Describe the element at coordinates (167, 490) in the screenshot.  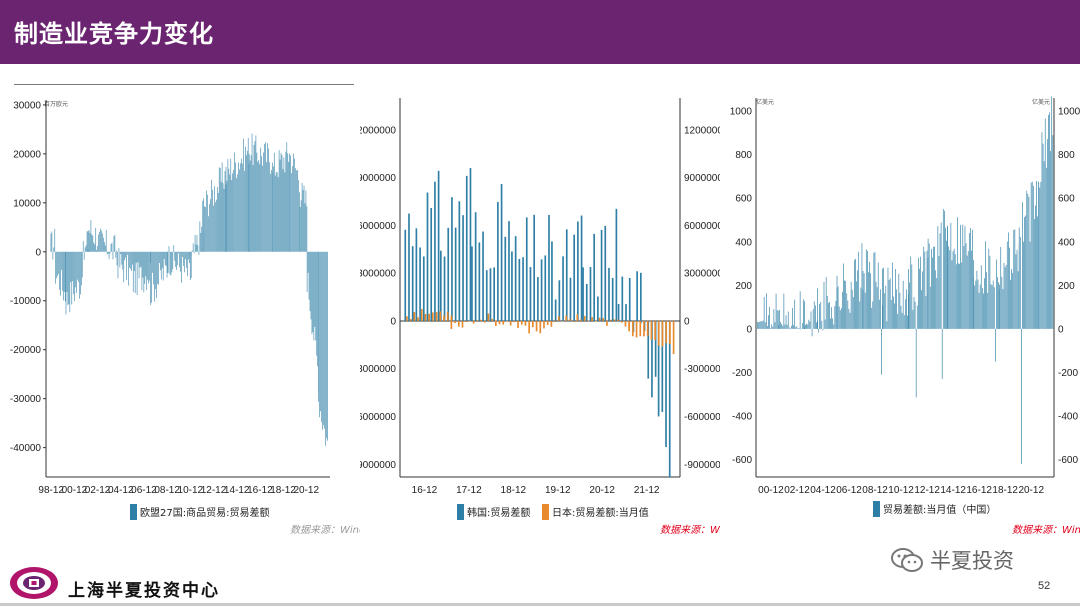
I see `x-tick-label: 08-12` at that location.